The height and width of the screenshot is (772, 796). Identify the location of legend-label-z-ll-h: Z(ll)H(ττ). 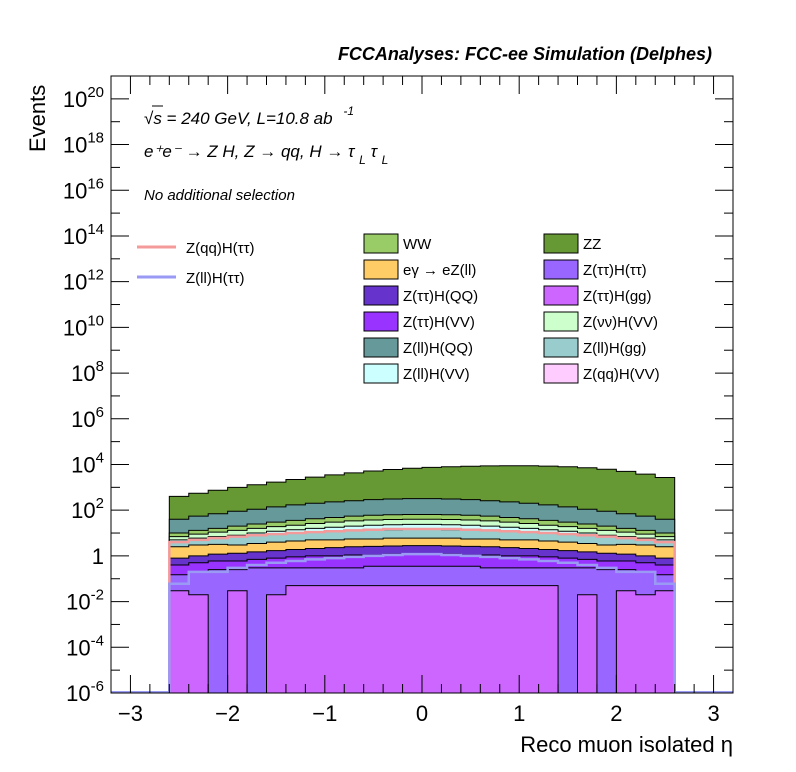
(215, 278).